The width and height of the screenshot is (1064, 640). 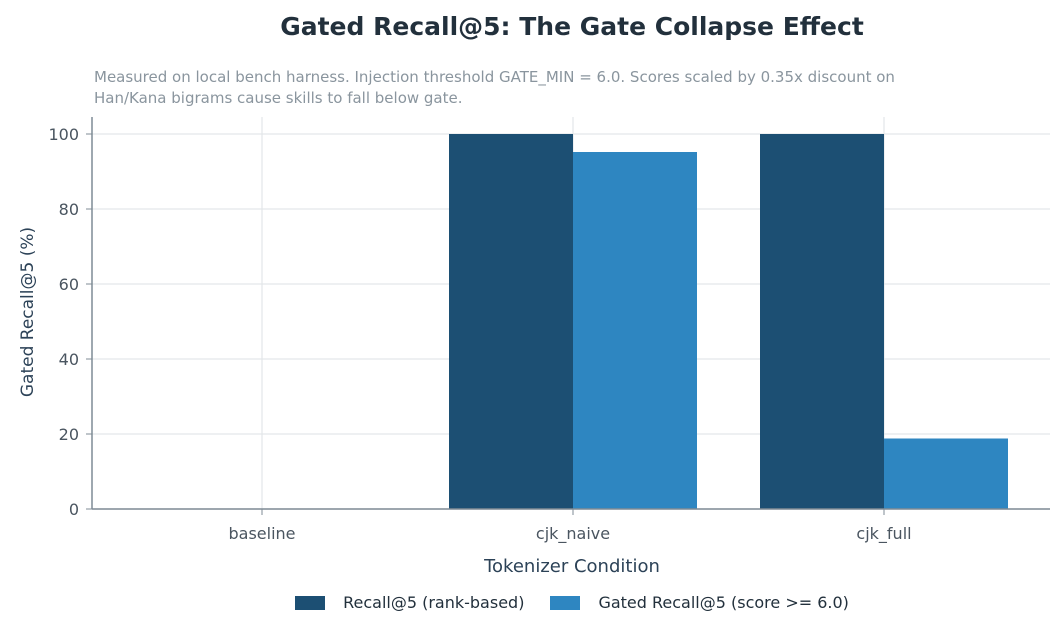 What do you see at coordinates (69, 434) in the screenshot?
I see `y-tick-label: 20` at bounding box center [69, 434].